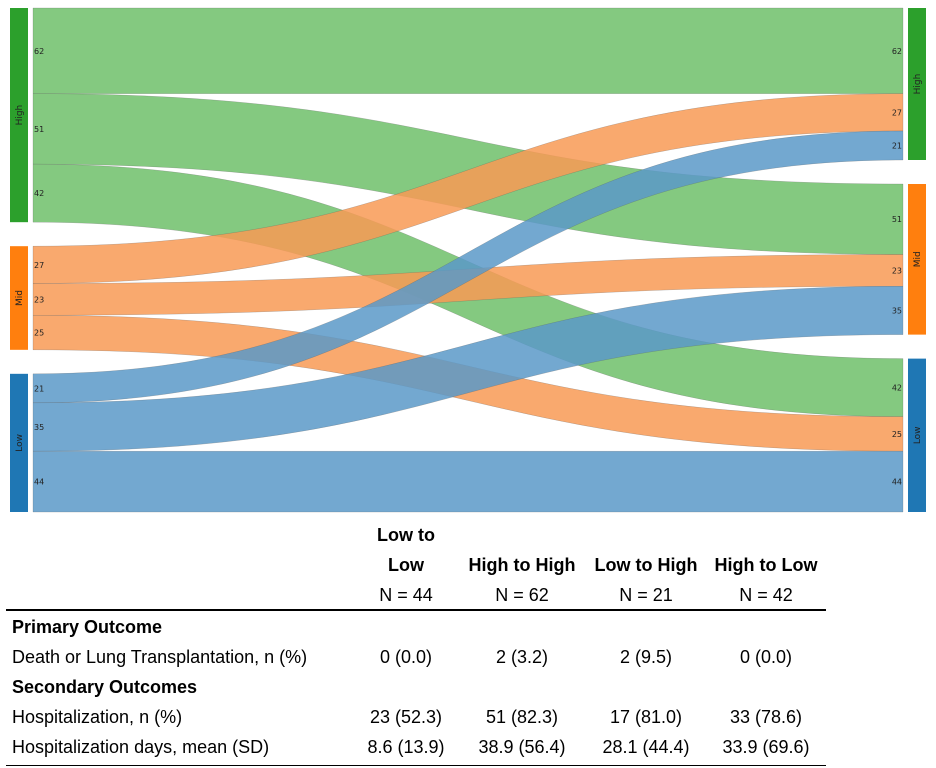 The image size is (936, 768). What do you see at coordinates (39, 388) in the screenshot?
I see `flow-label-left-low-high: 21` at bounding box center [39, 388].